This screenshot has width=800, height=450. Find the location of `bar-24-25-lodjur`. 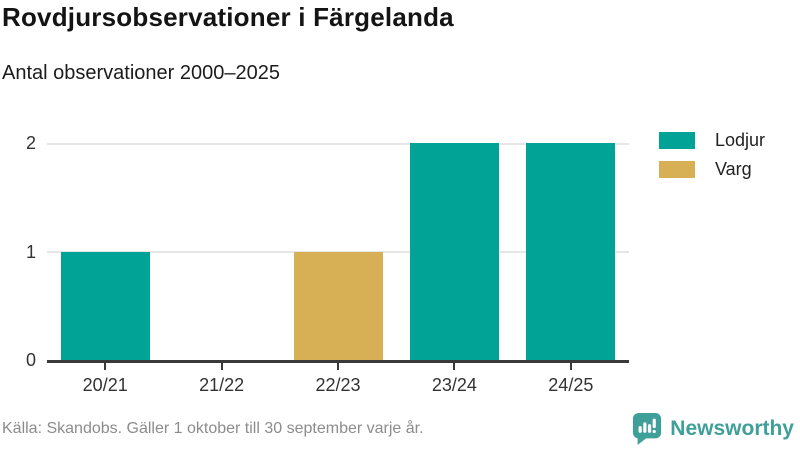

bar-24-25-lodjur is located at coordinates (571, 251).